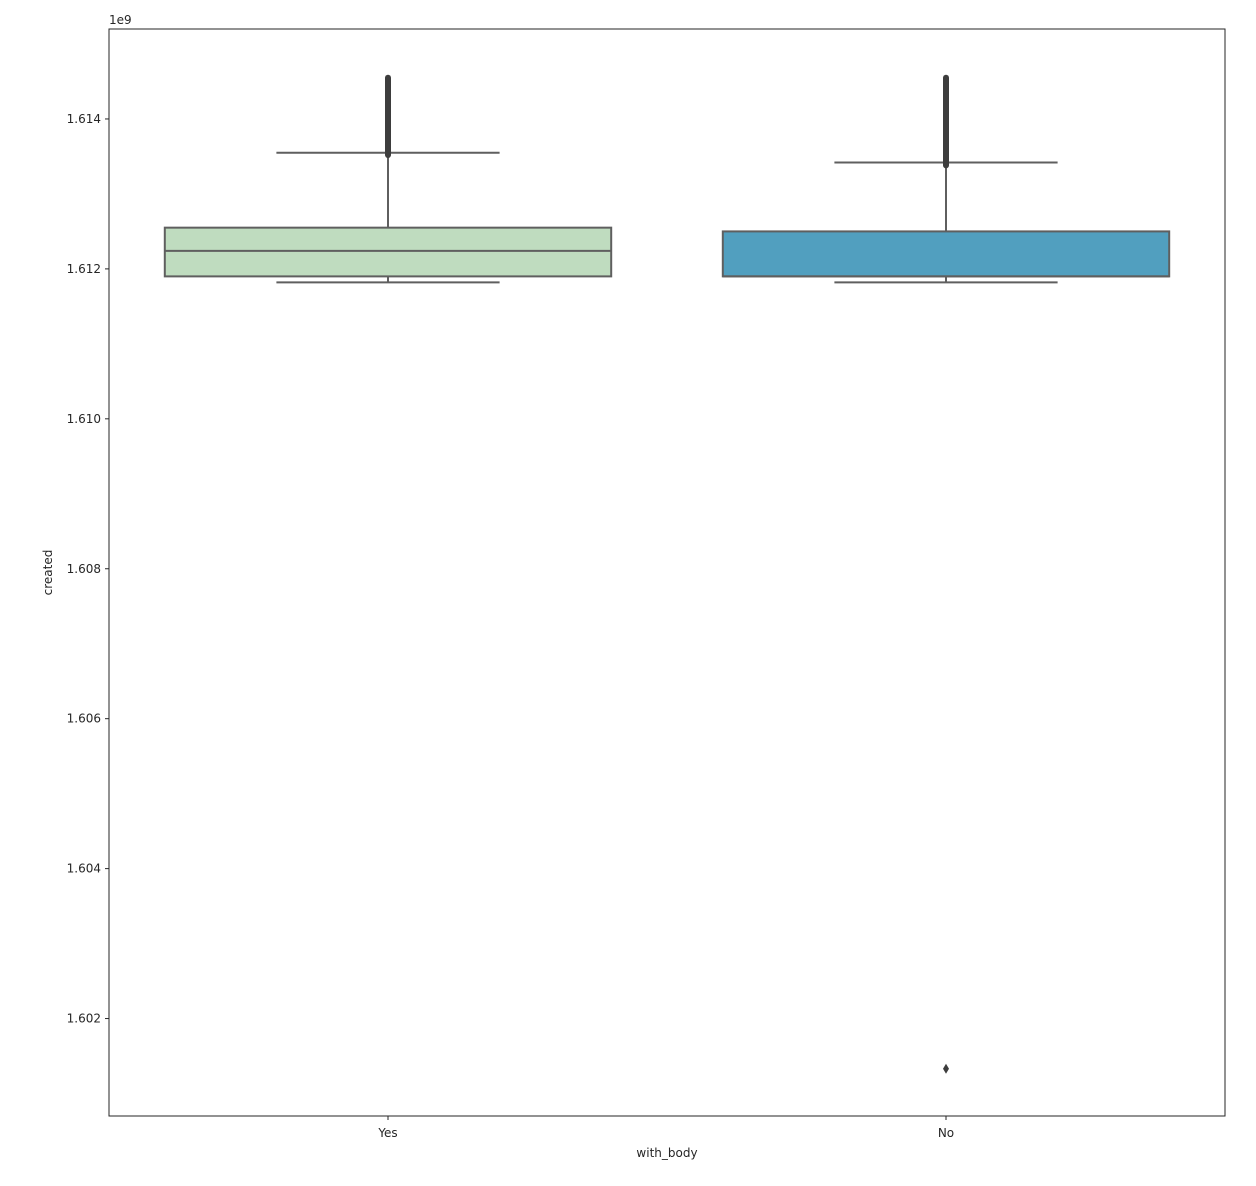 The image size is (1256, 1186). Describe the element at coordinates (84, 869) in the screenshot. I see `y-tick-label: 1.604` at that location.